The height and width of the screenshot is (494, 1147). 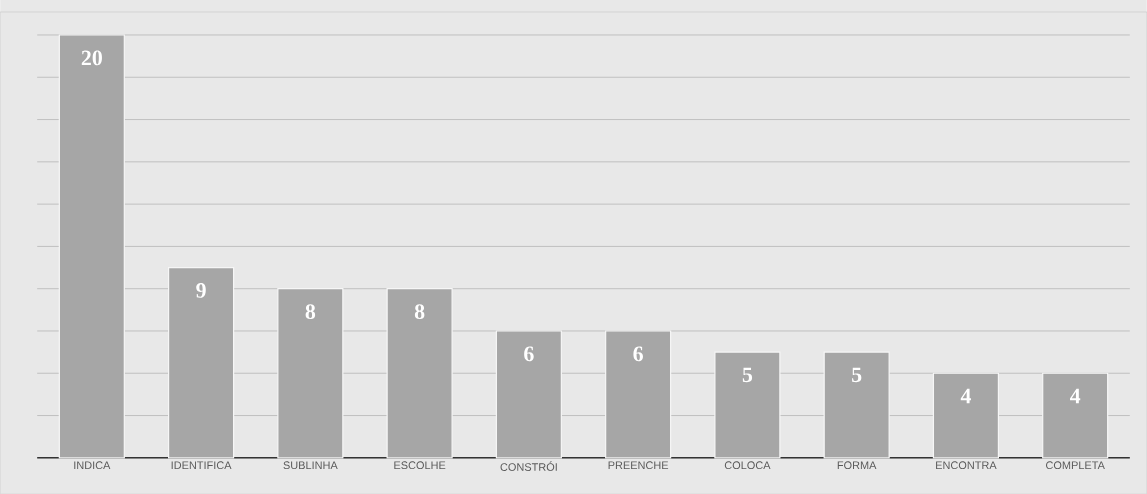 I want to click on x-tick-label: ESCOLHE, so click(x=420, y=465).